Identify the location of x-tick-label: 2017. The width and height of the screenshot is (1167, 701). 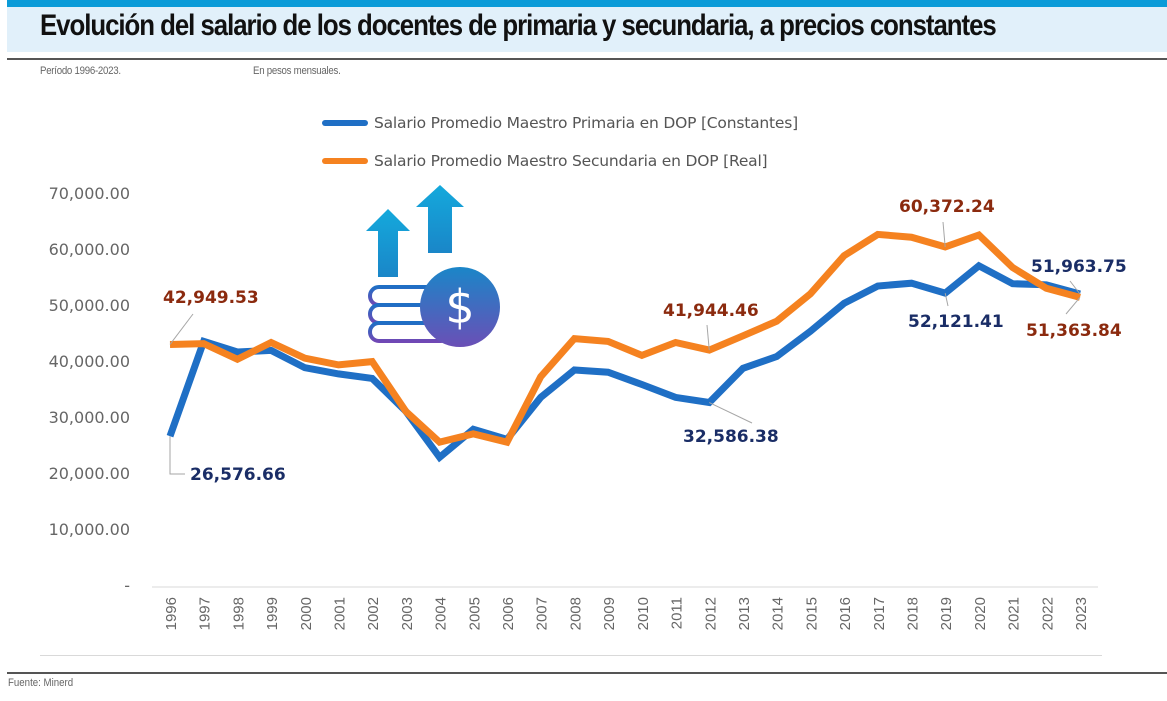
(879, 613).